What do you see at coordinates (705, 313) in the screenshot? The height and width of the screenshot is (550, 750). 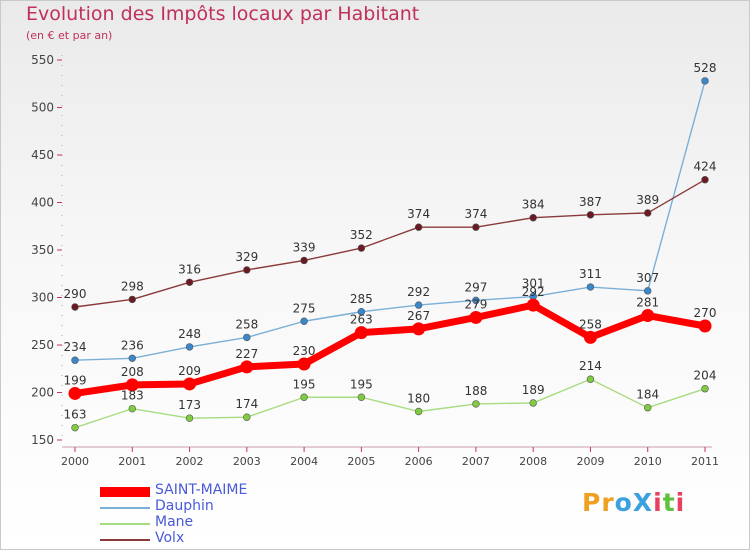 I see `data-label-saint-maime: 270` at bounding box center [705, 313].